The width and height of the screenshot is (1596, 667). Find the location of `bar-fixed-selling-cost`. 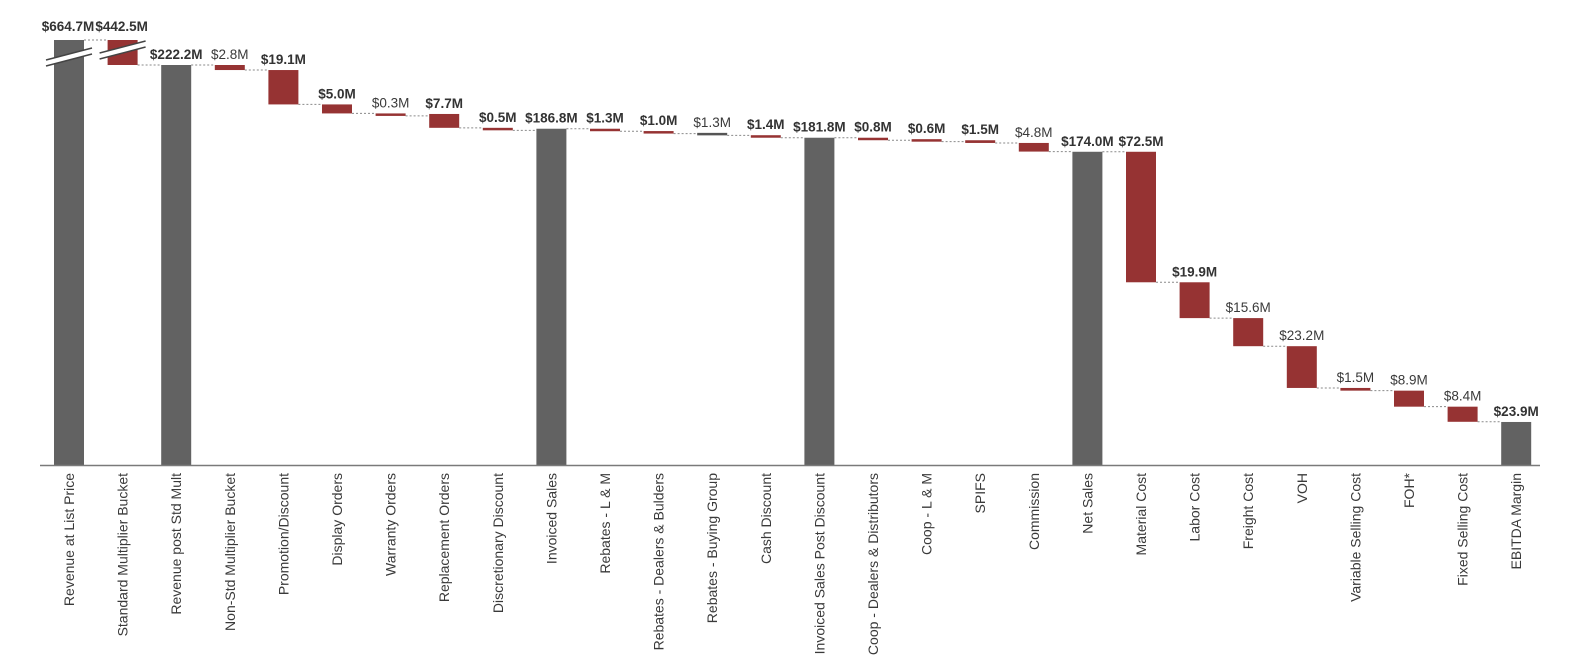

bar-fixed-selling-cost is located at coordinates (1462, 414).